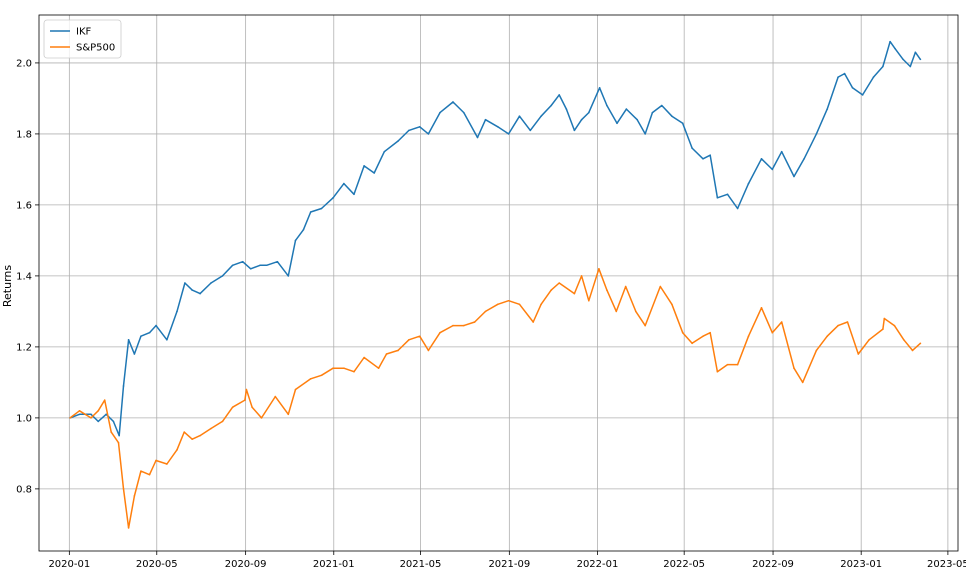 The image size is (966, 576). I want to click on x-tick-label: 2023-01, so click(861, 564).